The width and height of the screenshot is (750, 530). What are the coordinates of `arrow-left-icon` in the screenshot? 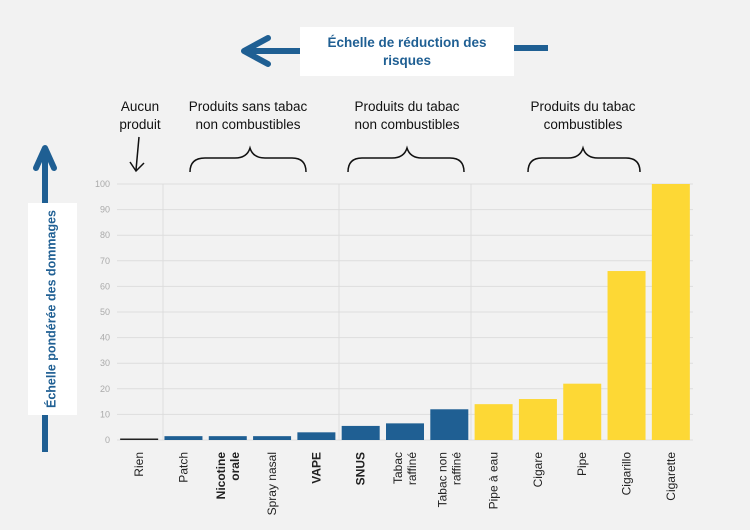 It's located at (394, 51).